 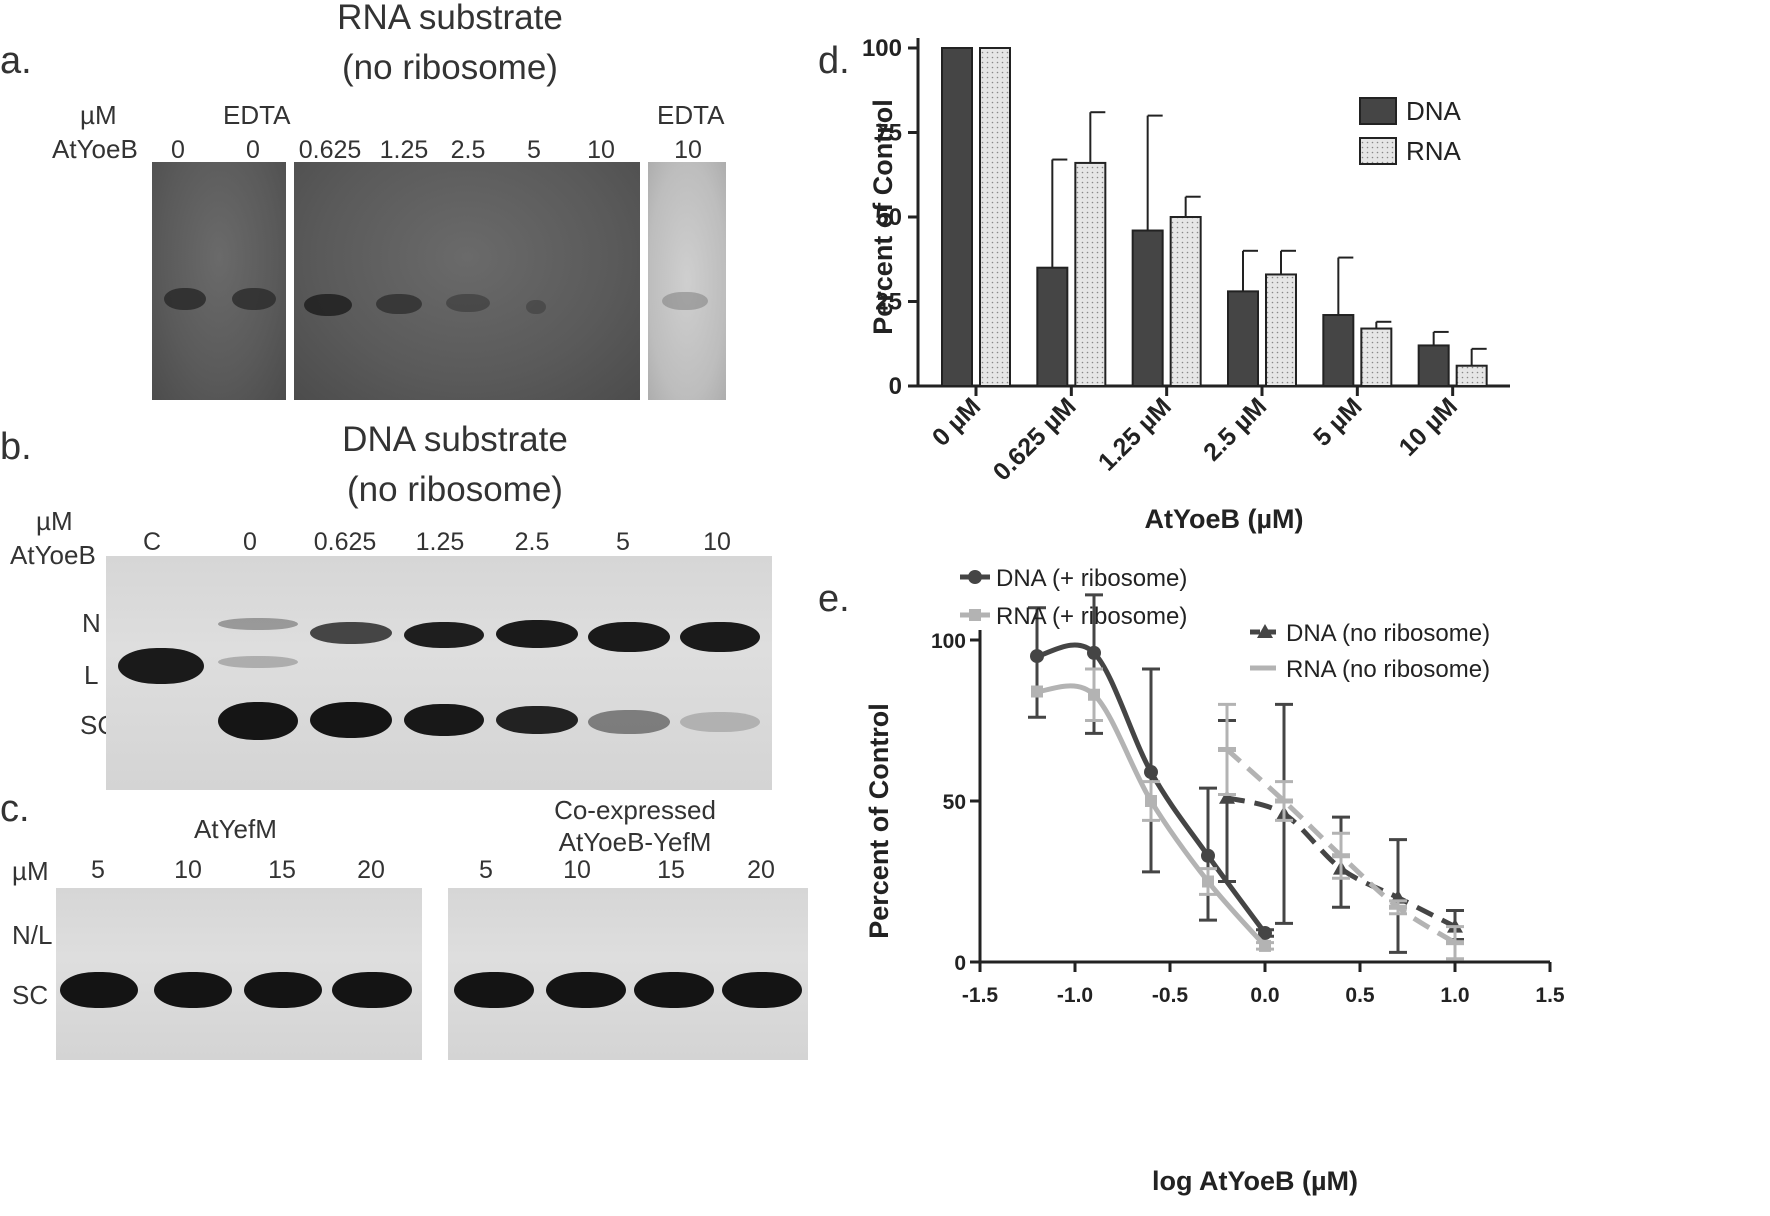 I want to click on band-label-nicked: N, so click(x=91, y=623).